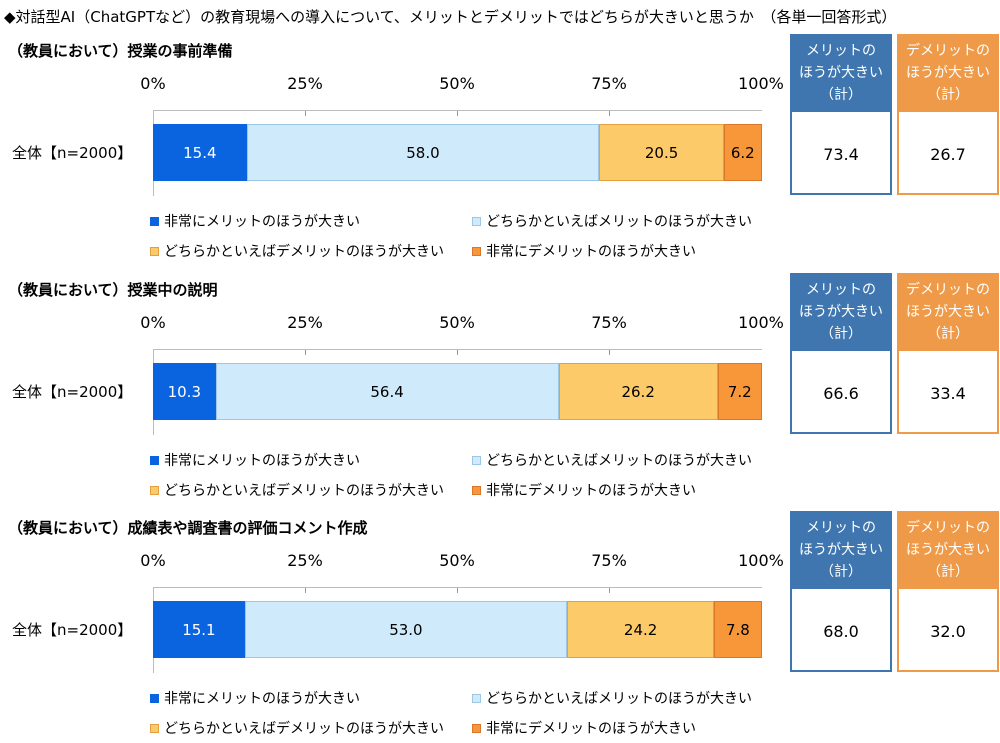 The width and height of the screenshot is (1000, 743). What do you see at coordinates (661, 152) in the screenshot?
I see `bar-segment: 20.5` at bounding box center [661, 152].